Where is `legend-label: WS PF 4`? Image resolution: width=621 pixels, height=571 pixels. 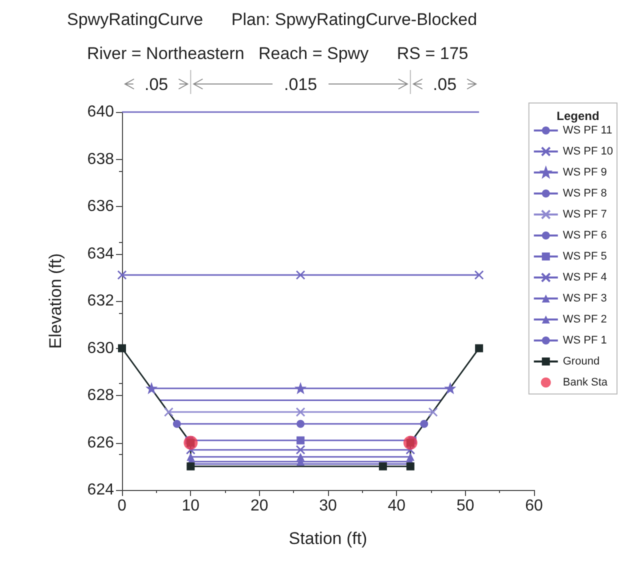
legend-label: WS PF 4 is located at coordinates (584, 278).